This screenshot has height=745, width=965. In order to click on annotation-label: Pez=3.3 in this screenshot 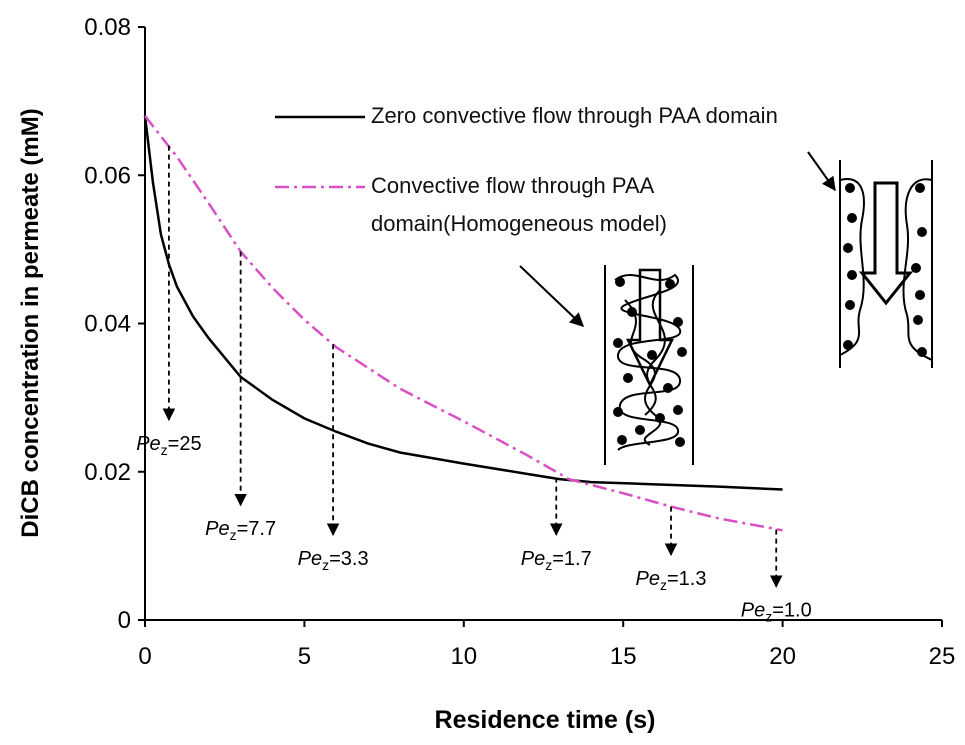, I will do `click(333, 560)`.